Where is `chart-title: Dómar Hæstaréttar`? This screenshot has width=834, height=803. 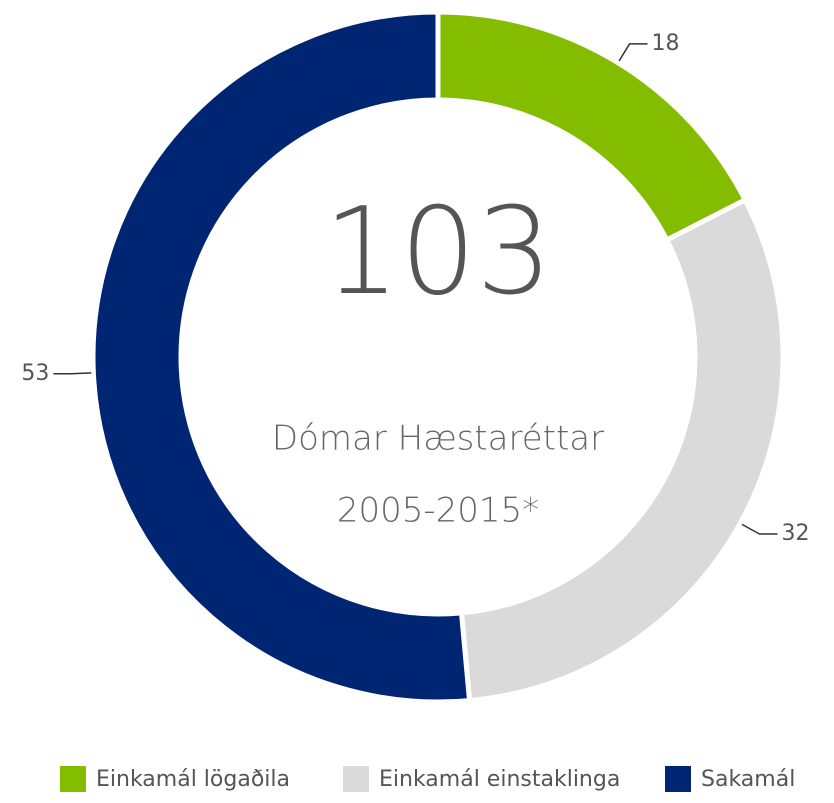
chart-title: Dómar Hæstaréttar is located at coordinates (438, 439).